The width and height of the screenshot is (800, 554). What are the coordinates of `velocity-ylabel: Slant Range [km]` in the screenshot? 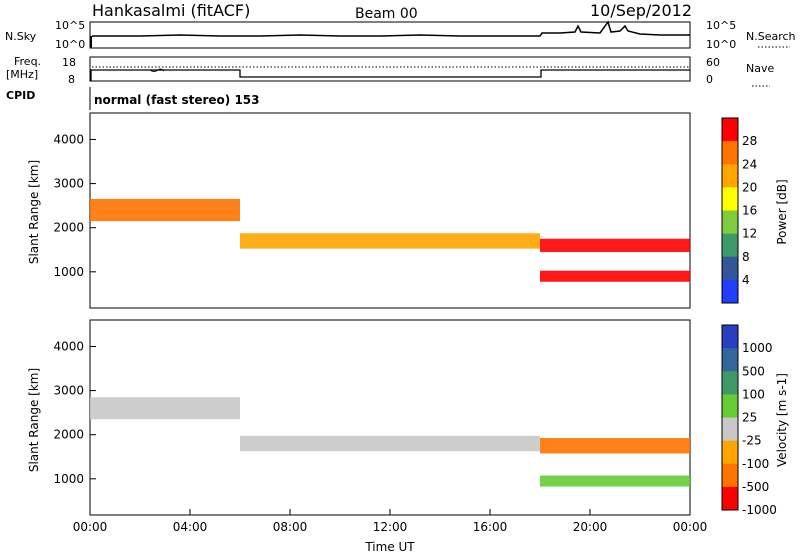 It's located at (34, 420).